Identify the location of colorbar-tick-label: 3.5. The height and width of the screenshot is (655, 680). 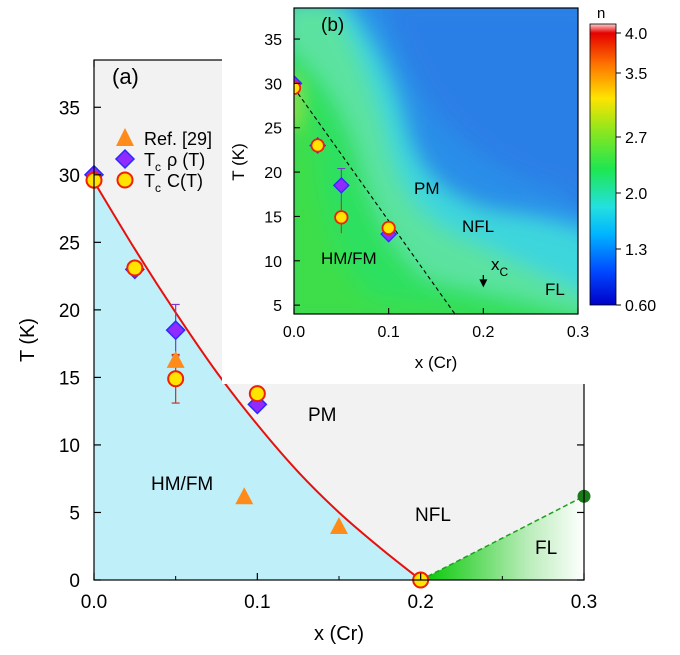
(636, 74).